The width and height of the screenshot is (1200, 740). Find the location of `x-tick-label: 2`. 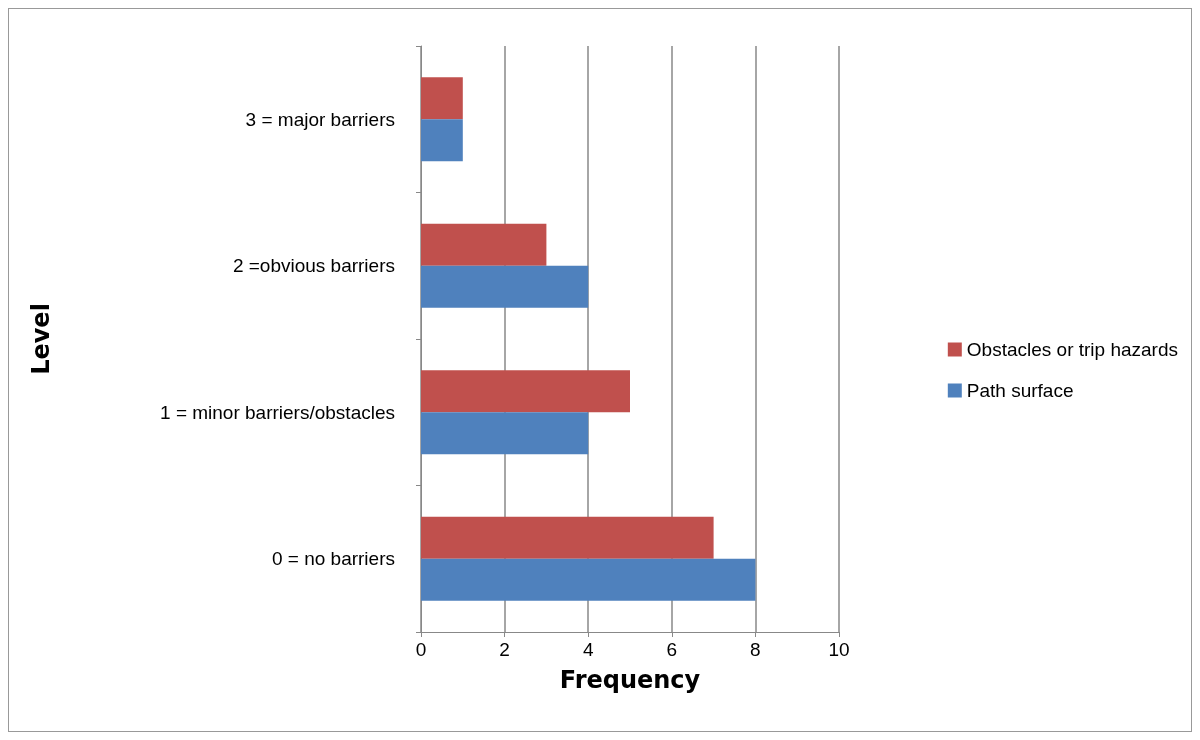

x-tick-label: 2 is located at coordinates (504, 649).